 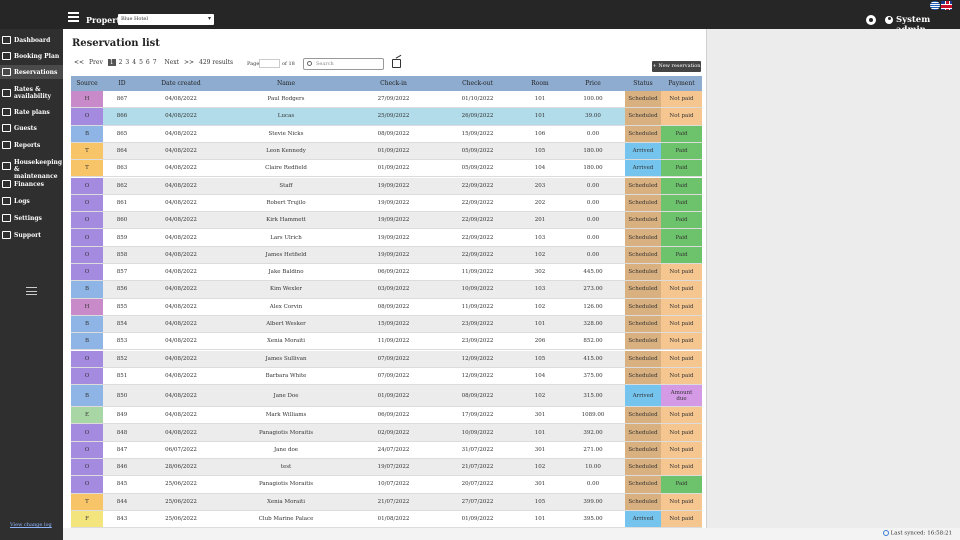 I want to click on sidebar-item-dashboard: Dashboard, so click(x=31, y=40).